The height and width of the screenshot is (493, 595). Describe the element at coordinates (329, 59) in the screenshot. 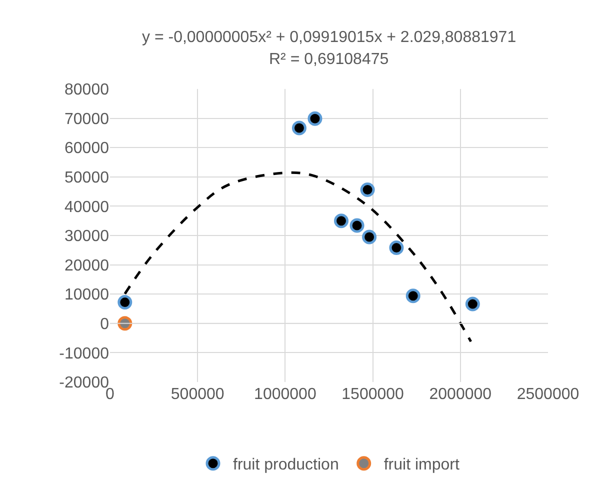

I see `text: R² = 0,69108475` at that location.